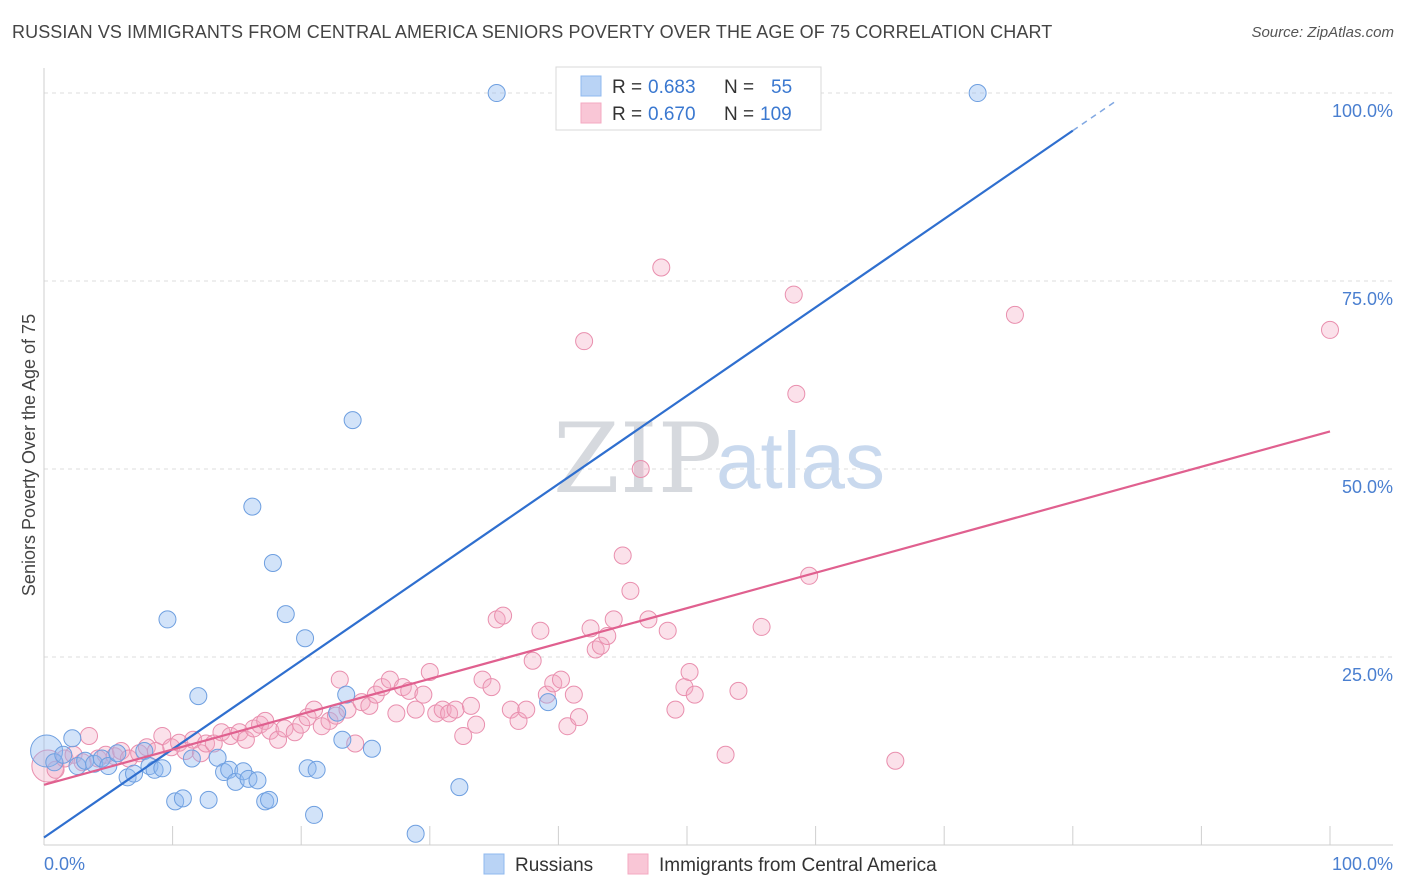 This screenshot has width=1406, height=892. What do you see at coordinates (800, 460) in the screenshot?
I see `watermark-atlas: atlas` at bounding box center [800, 460].